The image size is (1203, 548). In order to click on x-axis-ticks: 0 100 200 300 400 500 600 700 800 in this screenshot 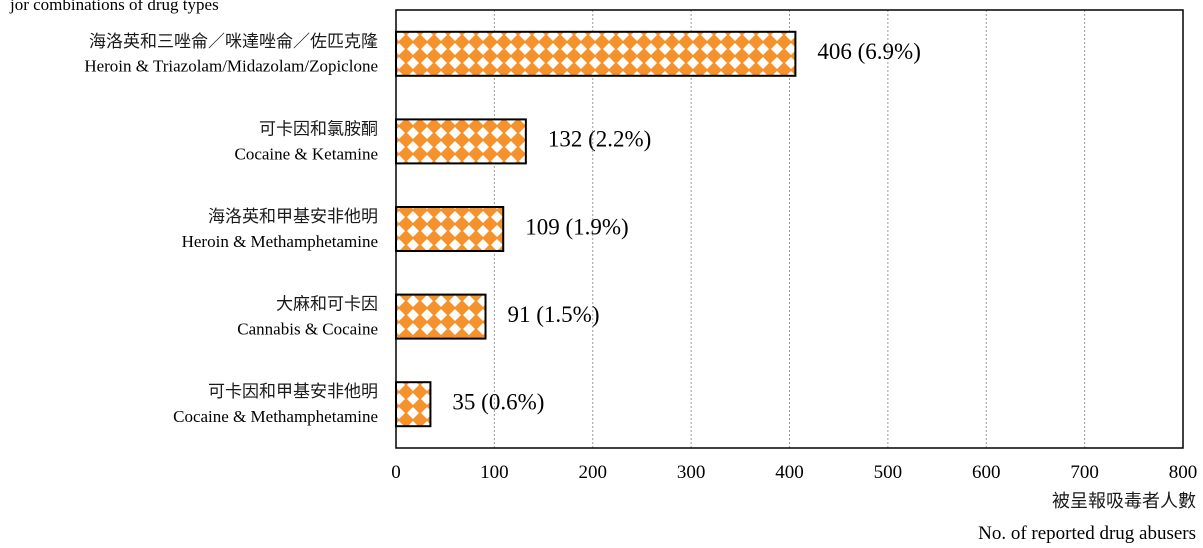, I will do `click(794, 472)`.